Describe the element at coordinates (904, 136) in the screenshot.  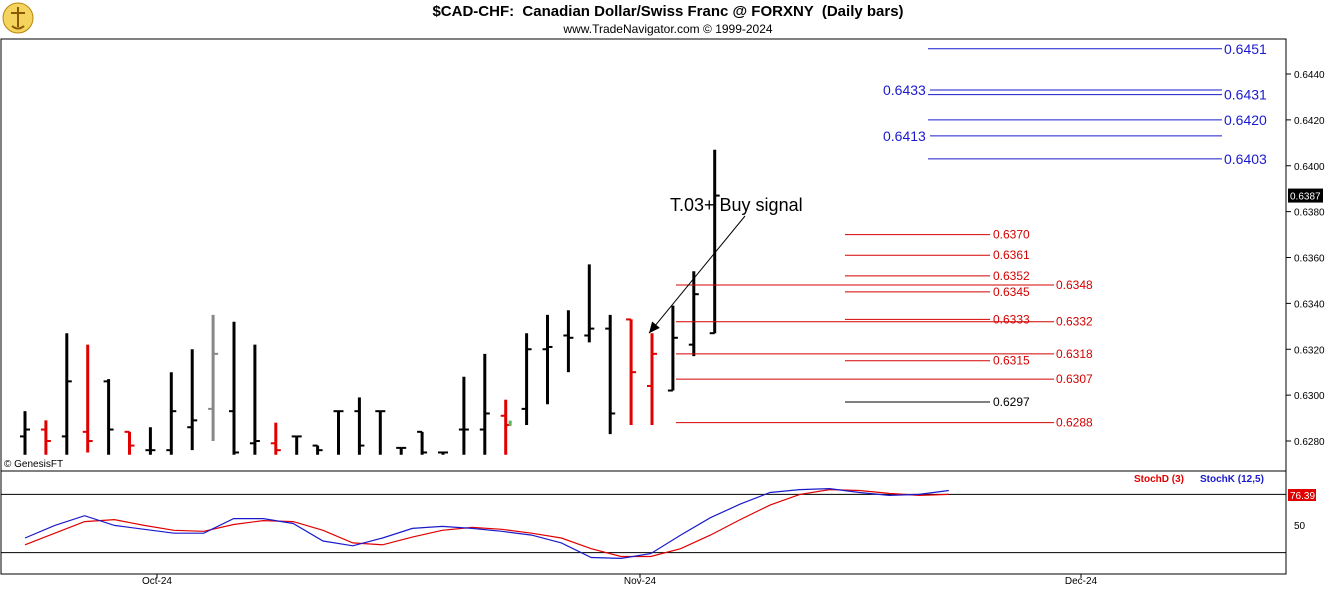
I see `blue-level-label: 0.6413` at that location.